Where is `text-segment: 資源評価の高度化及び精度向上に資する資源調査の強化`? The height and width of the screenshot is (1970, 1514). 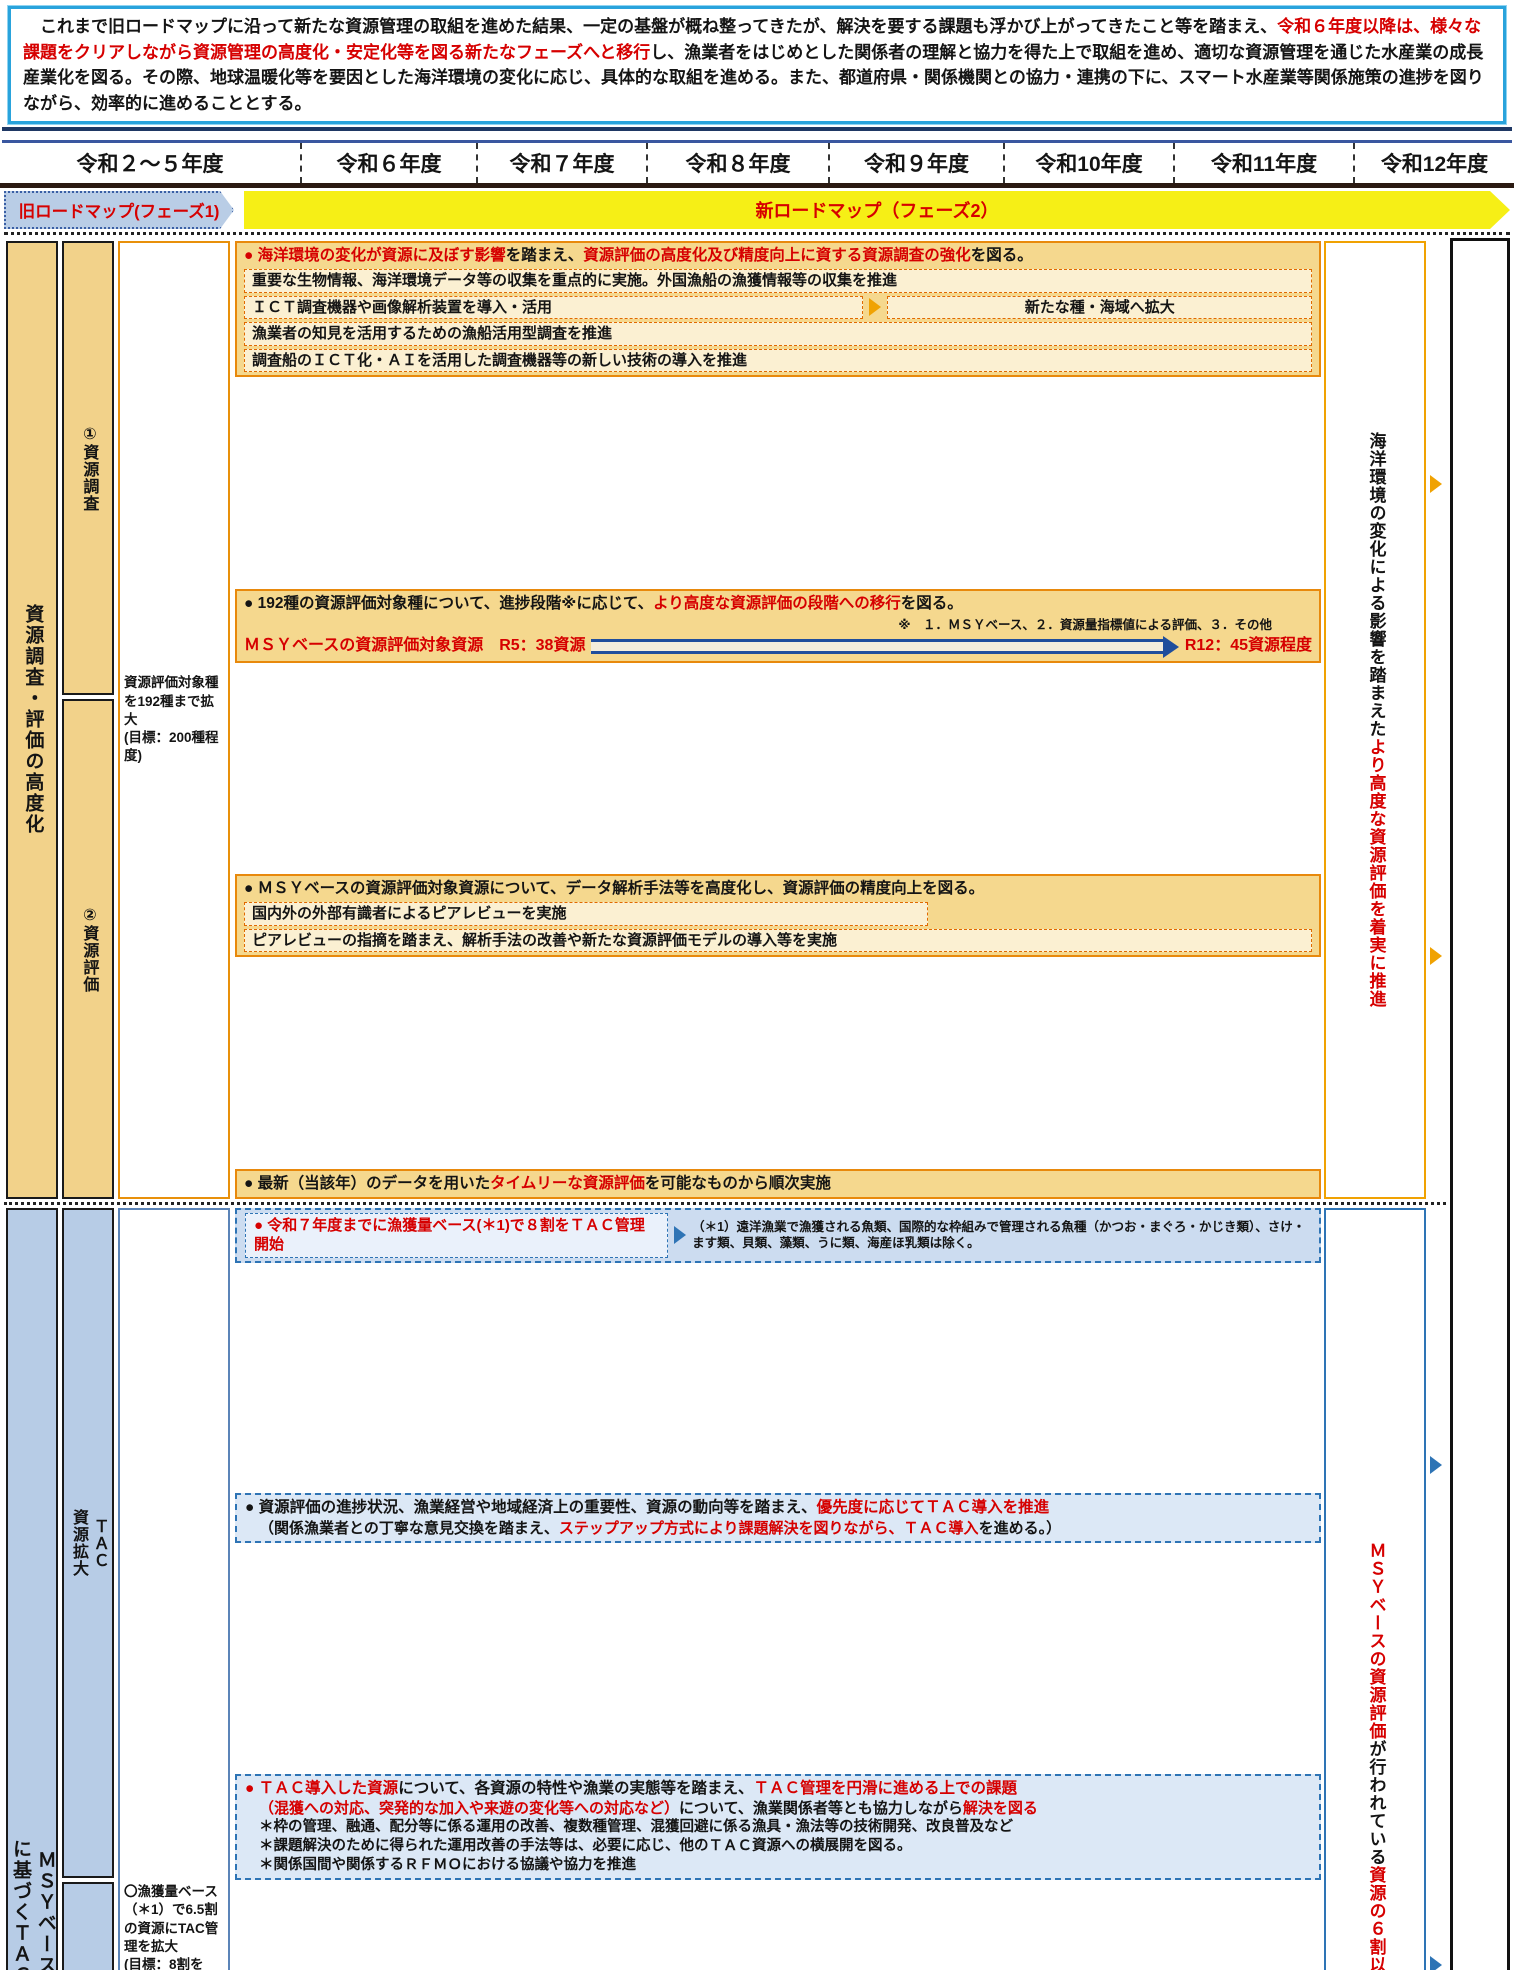 text-segment: 資源評価の高度化及び精度向上に資する資源調査の強化 is located at coordinates (777, 255).